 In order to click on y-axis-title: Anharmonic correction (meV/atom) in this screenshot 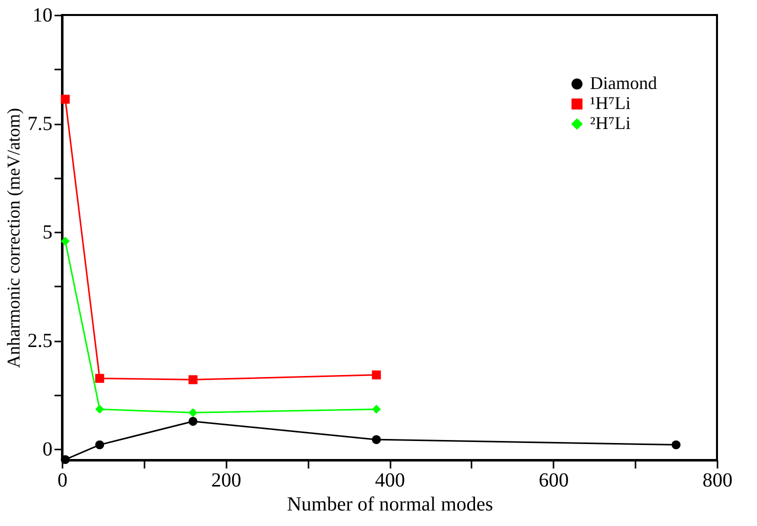, I will do `click(14, 238)`.